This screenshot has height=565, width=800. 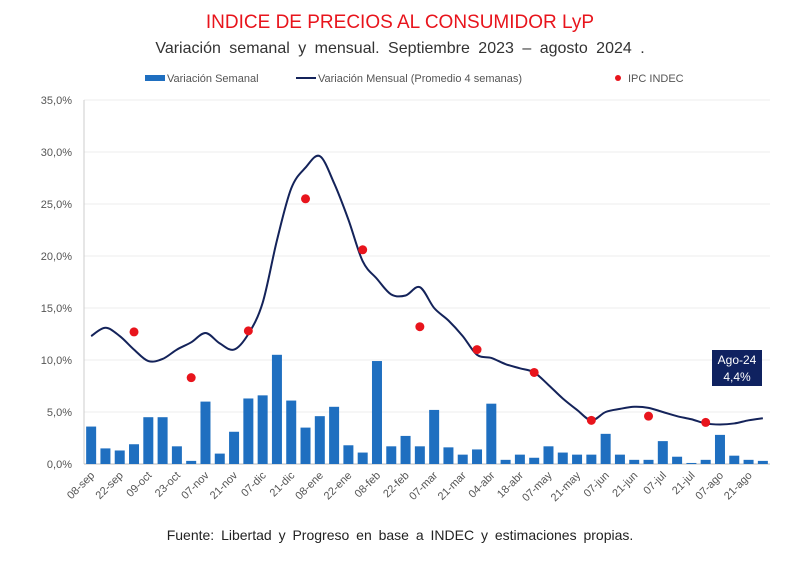 I want to click on x-tick-label: 07-dic, so click(x=254, y=484).